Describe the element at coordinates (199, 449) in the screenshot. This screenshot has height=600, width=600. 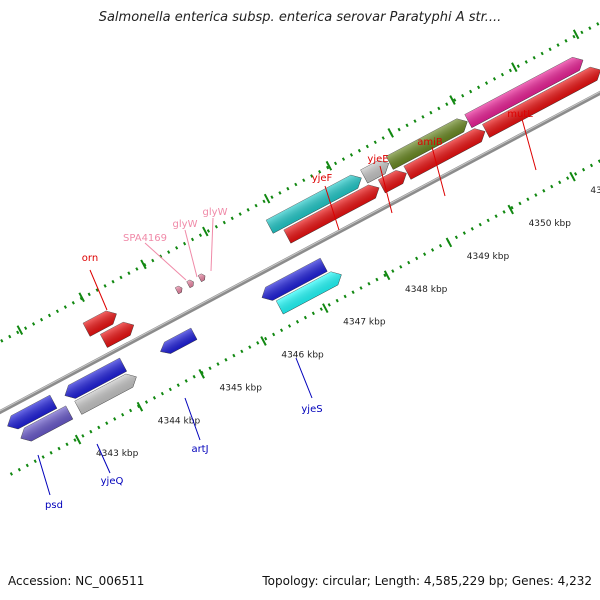
I see `label-artJ: artJ` at that location.